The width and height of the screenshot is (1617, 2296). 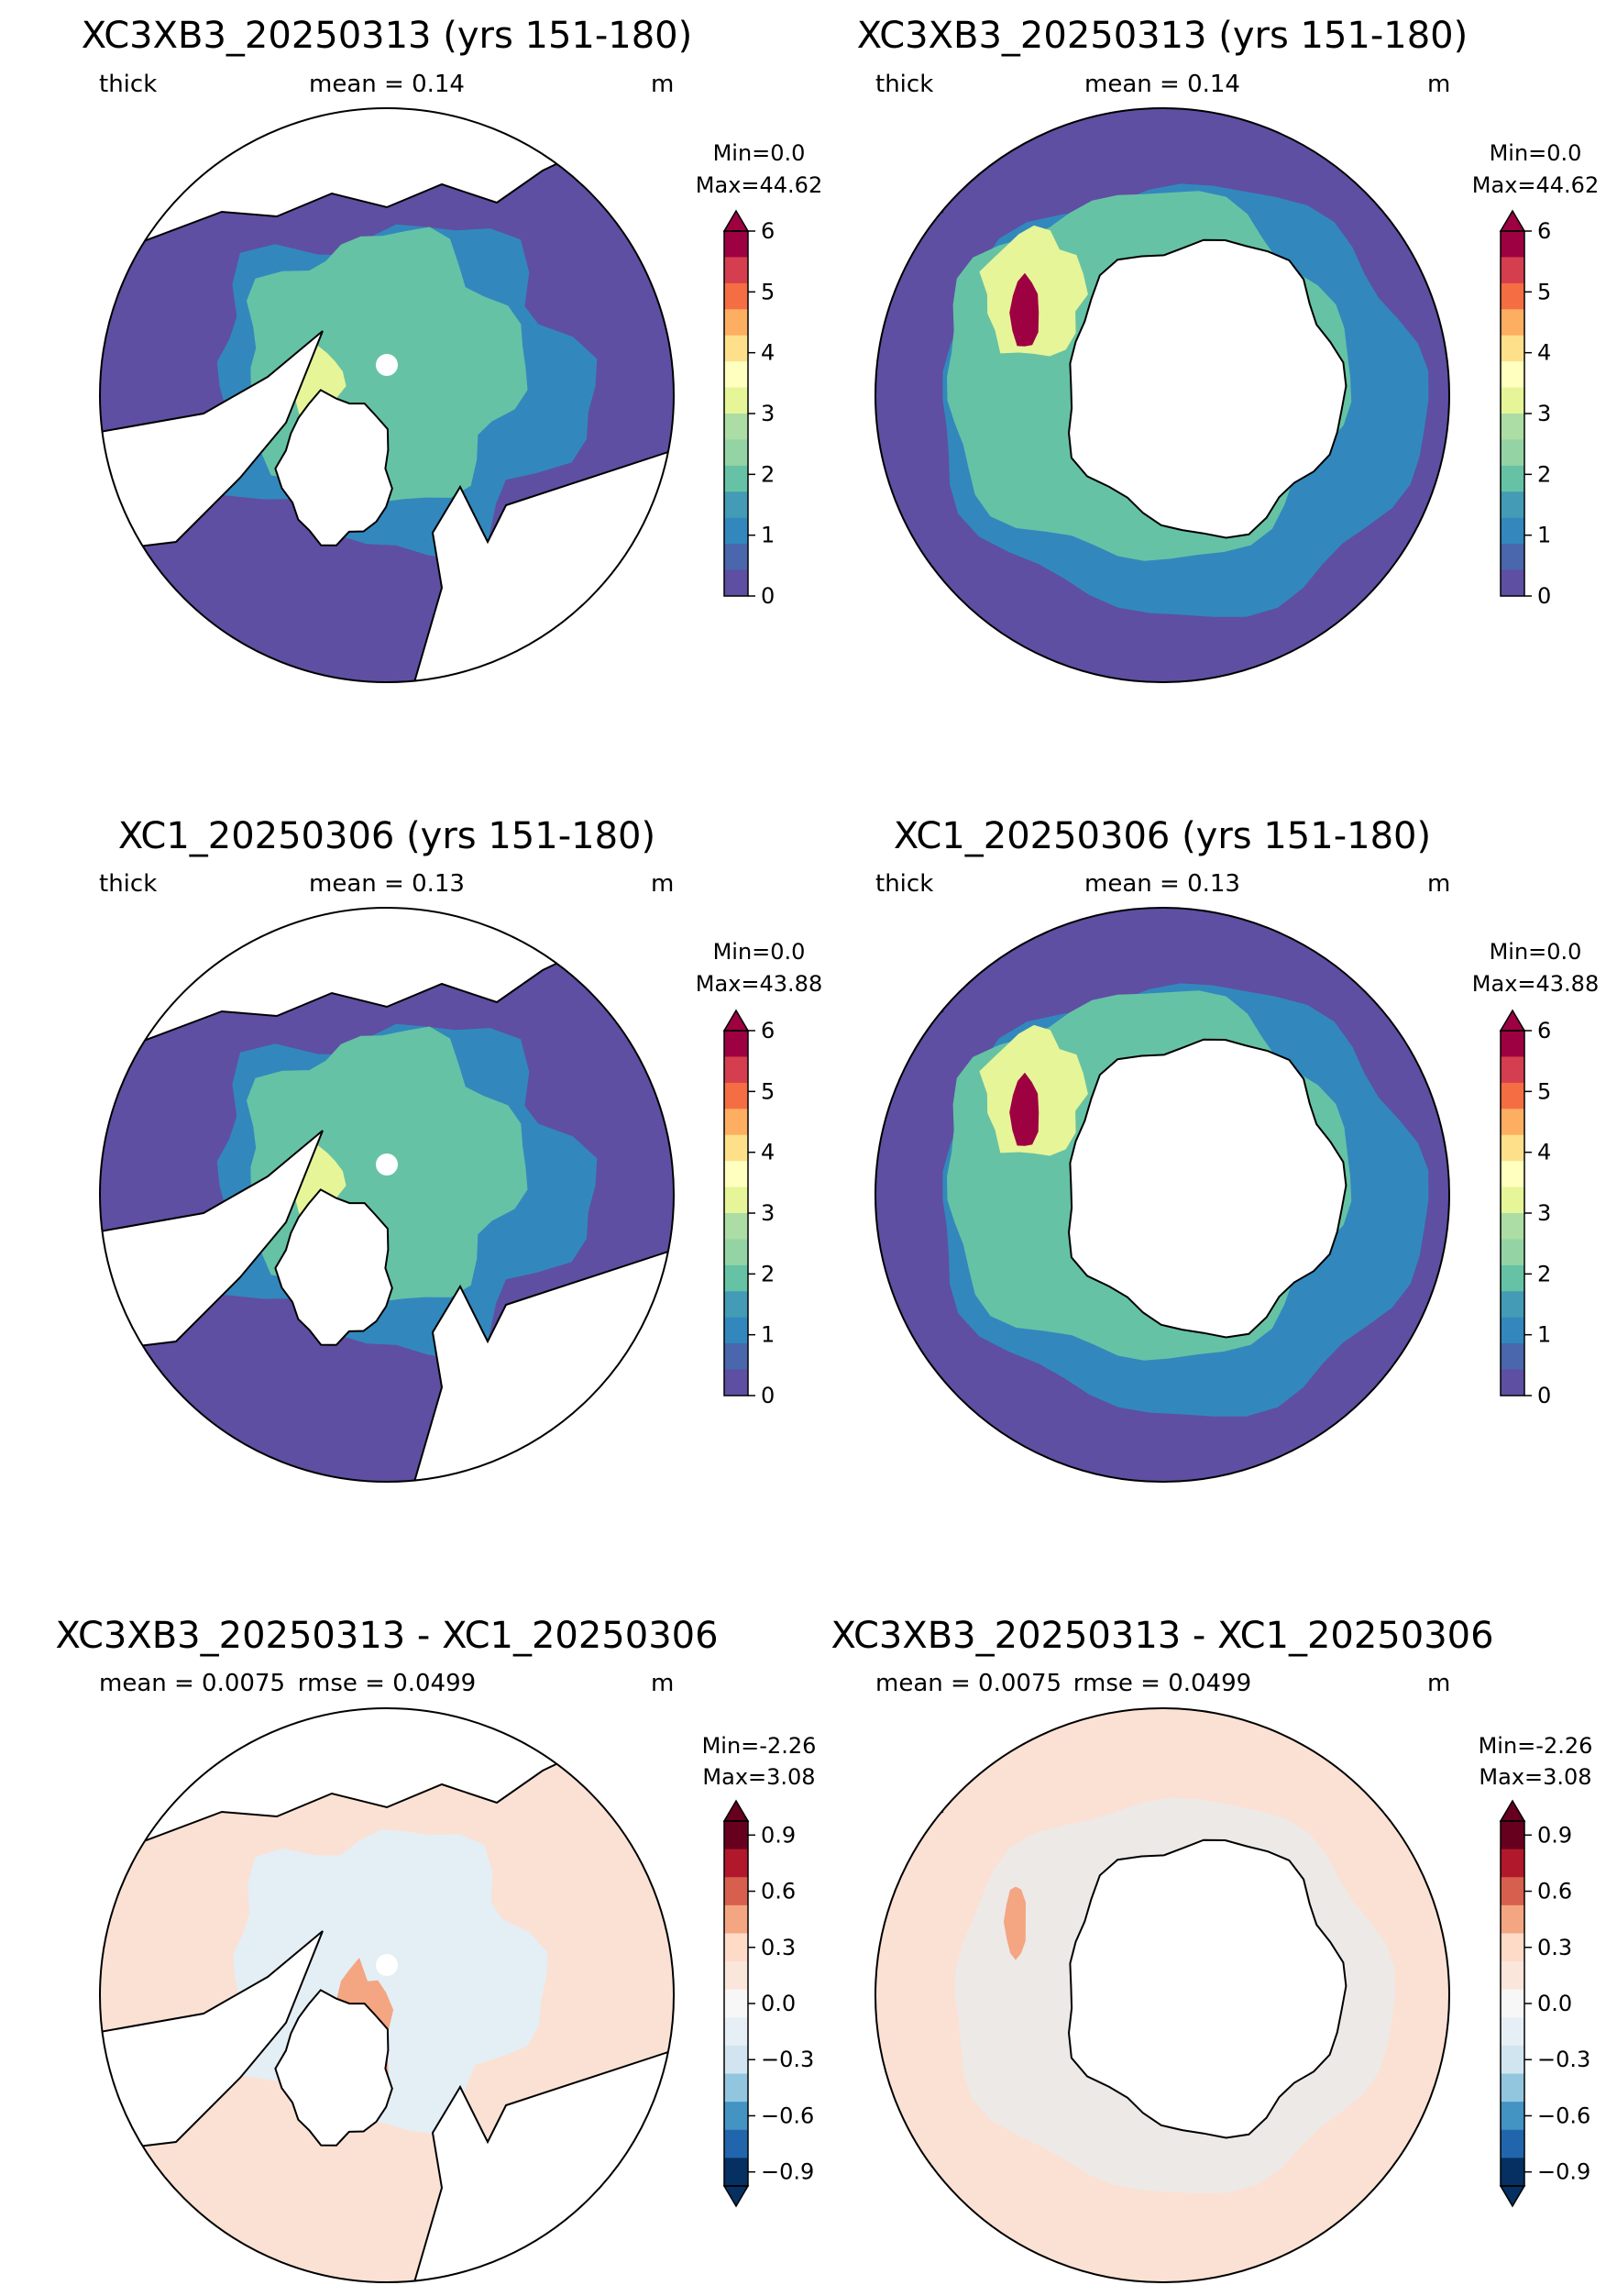 I want to click on panel-5-map, so click(x=387, y=1995).